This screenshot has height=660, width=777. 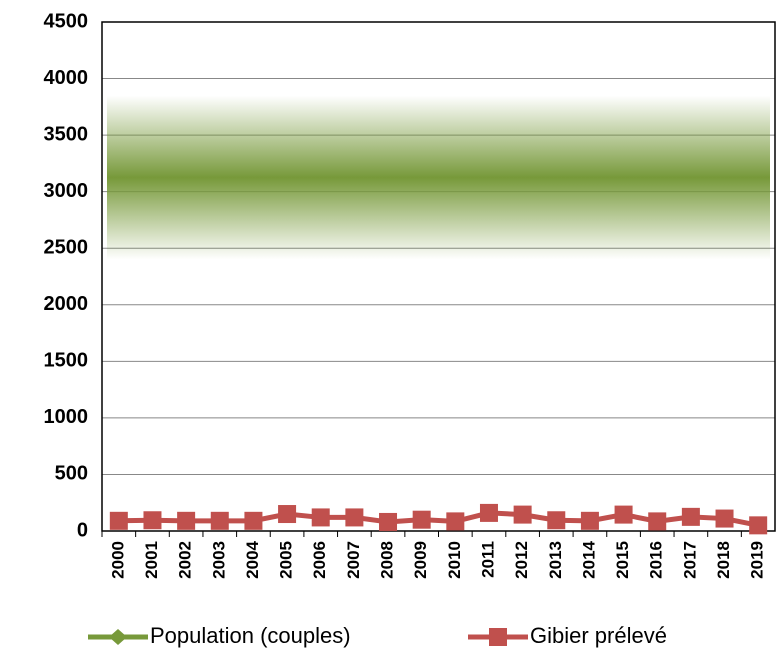 I want to click on x-tick-label: 2006, so click(x=319, y=560).